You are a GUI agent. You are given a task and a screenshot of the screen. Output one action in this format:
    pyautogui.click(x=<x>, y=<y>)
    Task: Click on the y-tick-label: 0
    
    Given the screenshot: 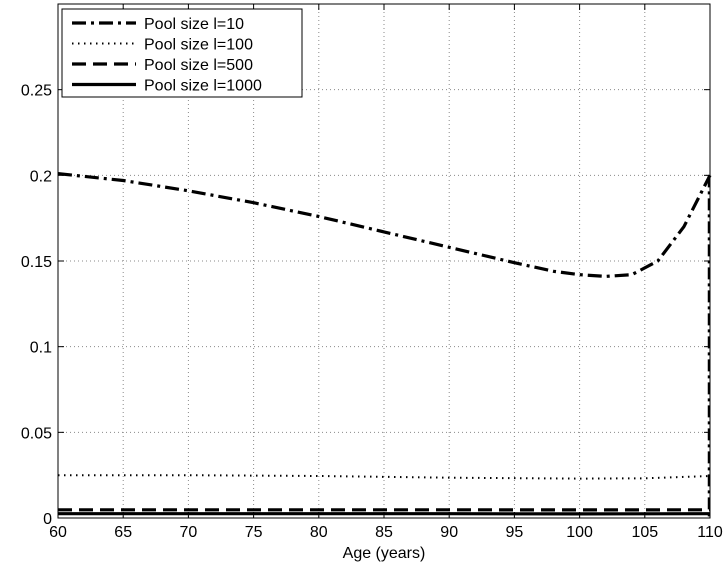 What is the action you would take?
    pyautogui.click(x=47, y=519)
    